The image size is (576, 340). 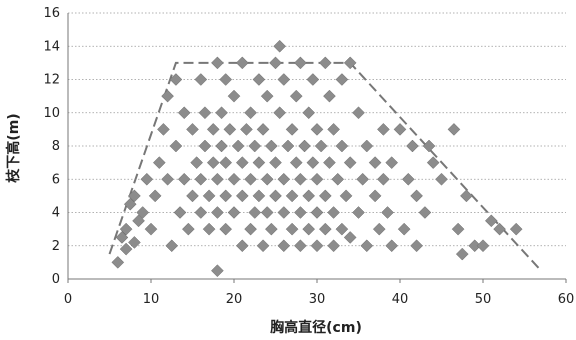 What do you see at coordinates (400, 299) in the screenshot?
I see `x-tick-label: 40` at bounding box center [400, 299].